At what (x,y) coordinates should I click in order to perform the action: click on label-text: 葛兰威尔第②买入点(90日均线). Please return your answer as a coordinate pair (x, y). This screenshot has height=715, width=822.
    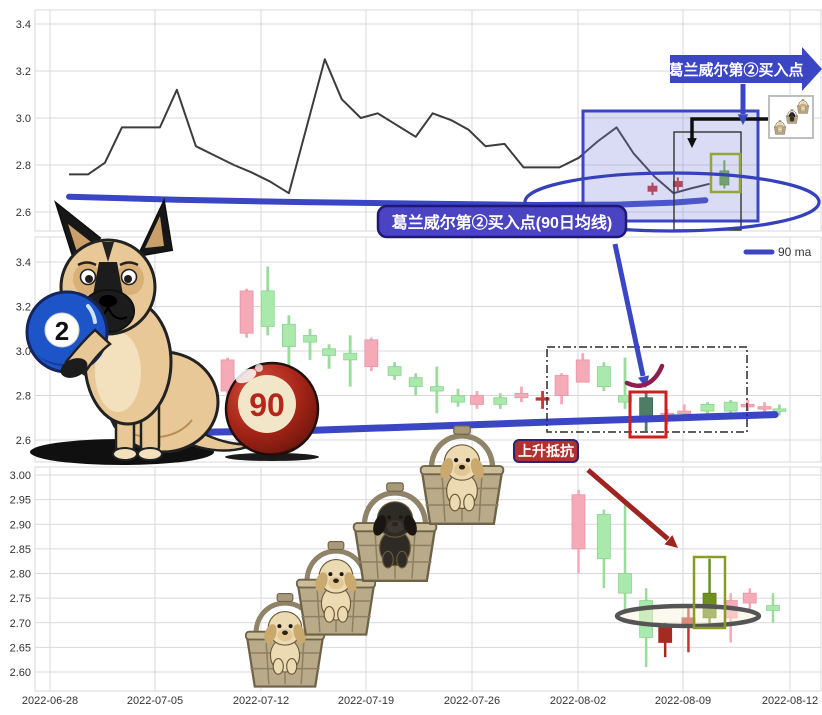
    Looking at the image, I should click on (502, 222).